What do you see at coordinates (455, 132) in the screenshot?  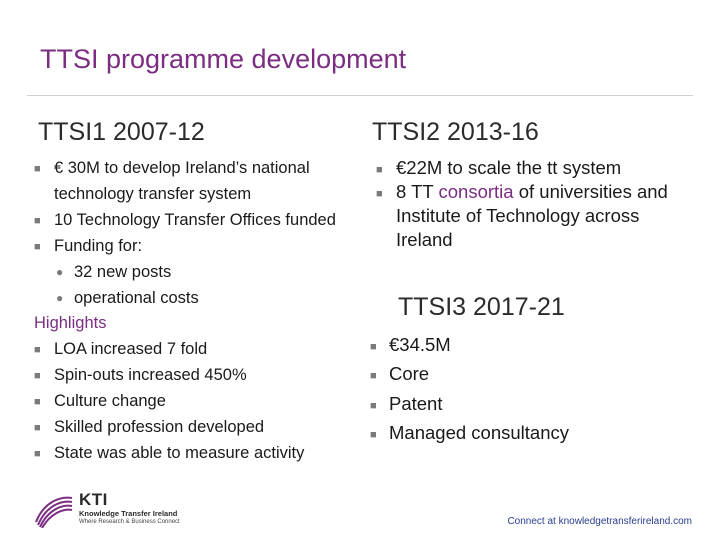 I see `right-heading: TTSI2 2013-16` at bounding box center [455, 132].